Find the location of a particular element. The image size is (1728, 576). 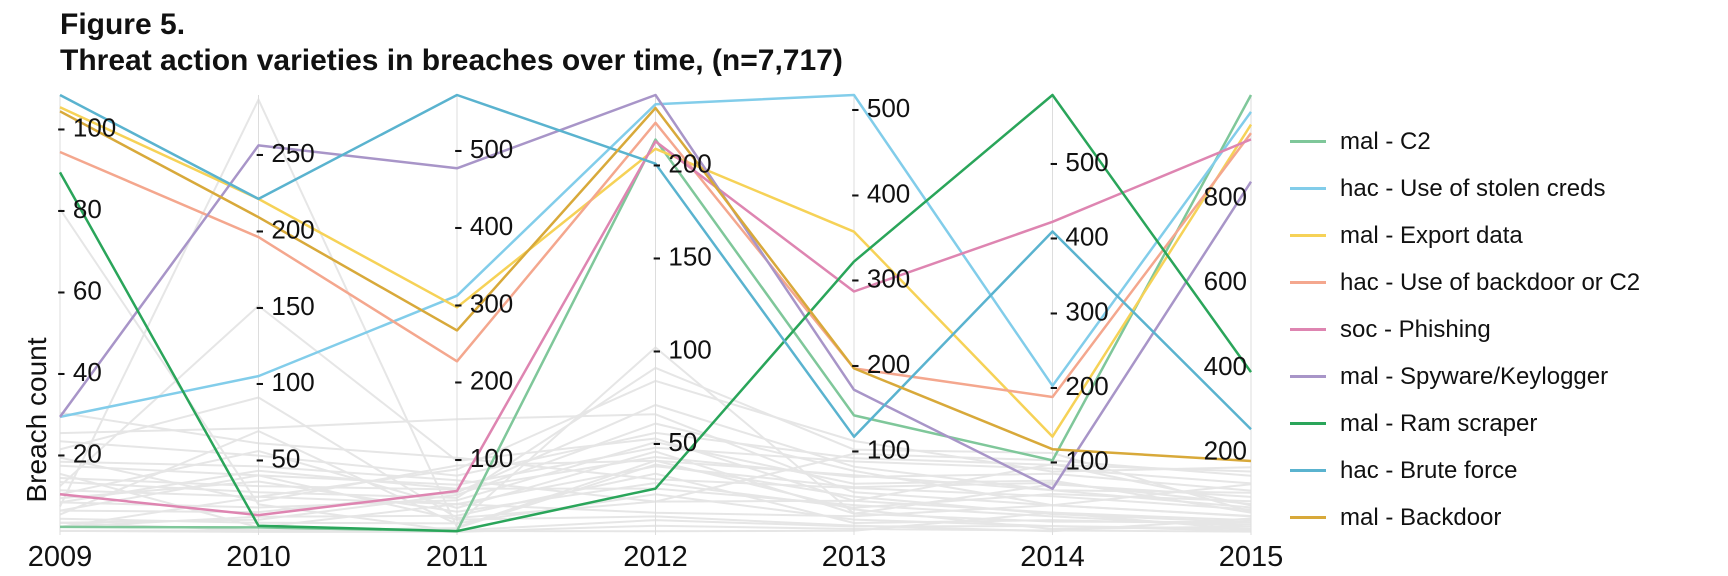

legend-item: mal - C2 is located at coordinates (1465, 141).